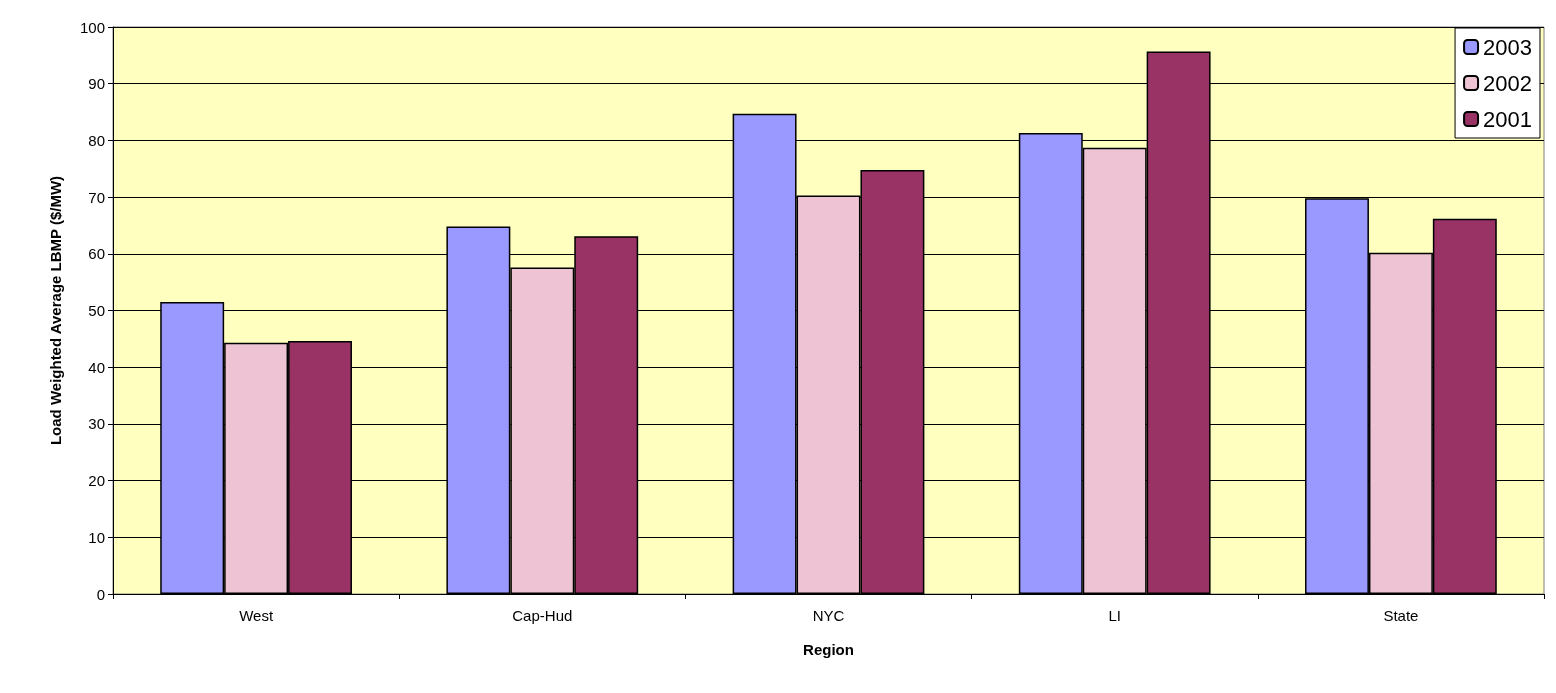  I want to click on legend-label: 2001, so click(1508, 119).